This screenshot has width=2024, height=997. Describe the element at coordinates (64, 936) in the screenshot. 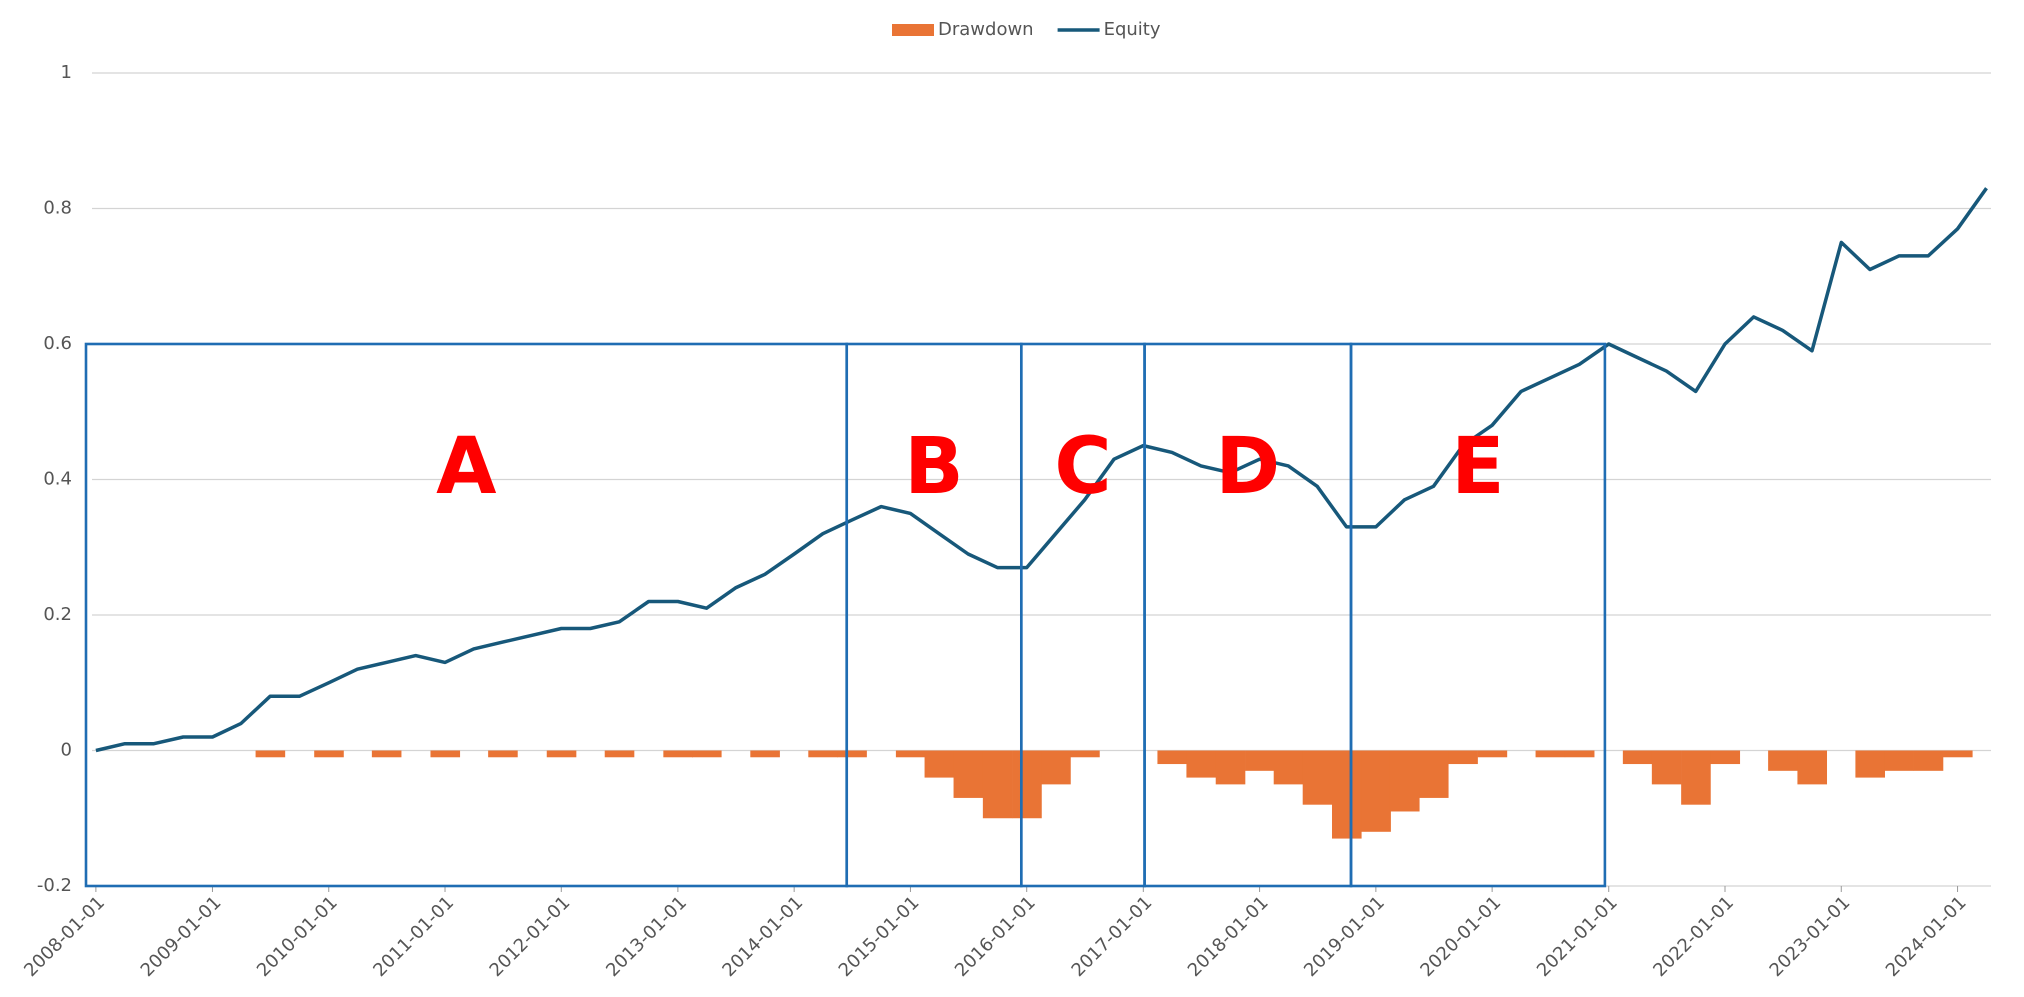

I see `x-tick-label: 2008-01-01` at that location.